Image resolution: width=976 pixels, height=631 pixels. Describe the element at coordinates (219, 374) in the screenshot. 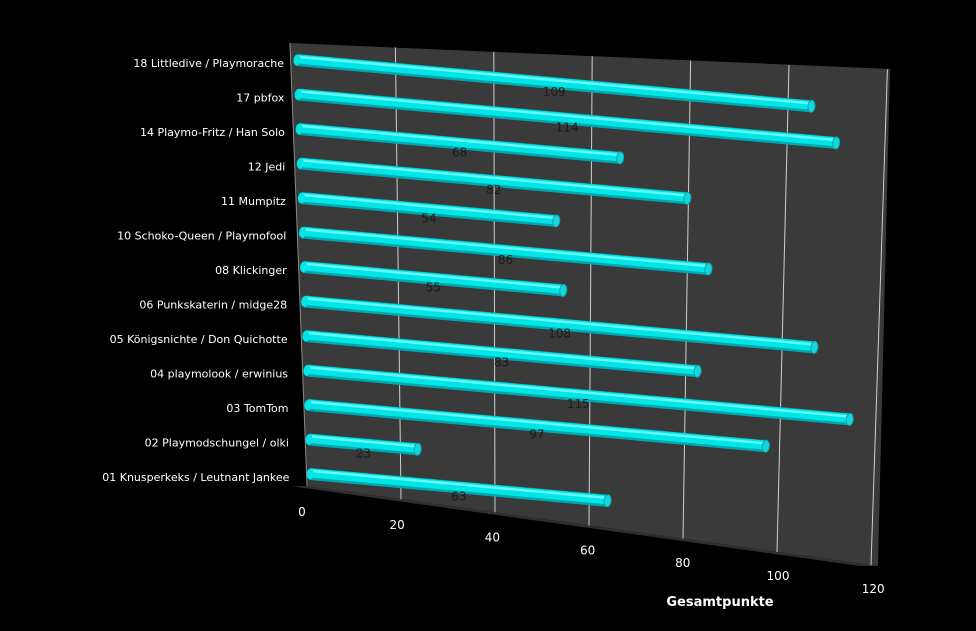

I see `category-label: 04 playmolook / erwinius` at that location.